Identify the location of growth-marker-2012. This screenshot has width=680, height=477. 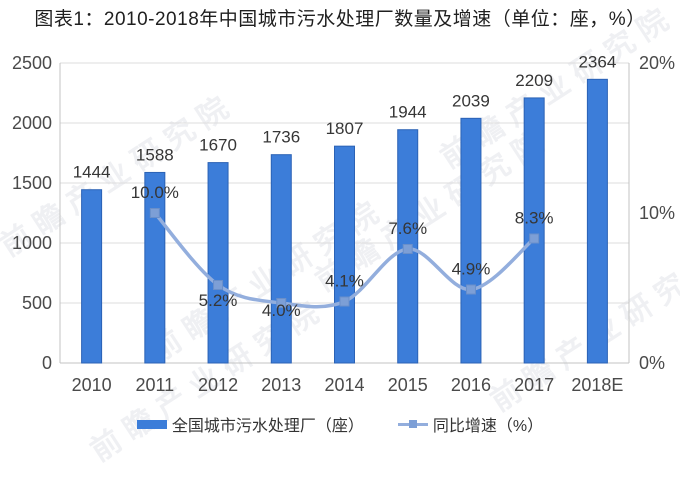
(218, 285).